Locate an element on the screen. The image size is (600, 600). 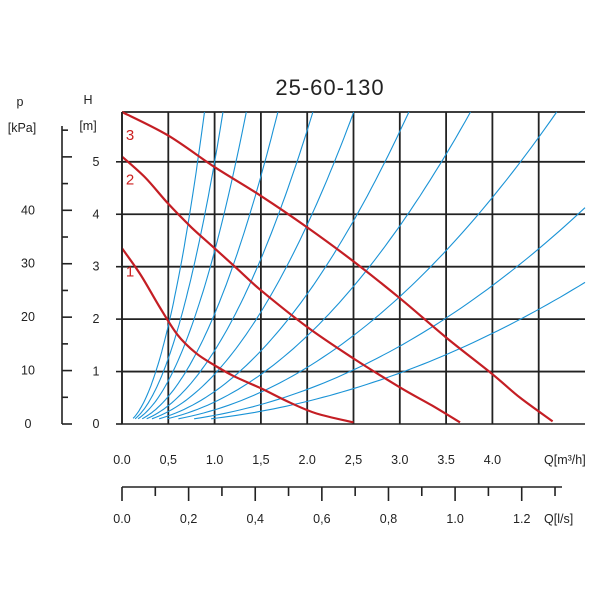
pressure-tick-label: 20 is located at coordinates (28, 317).